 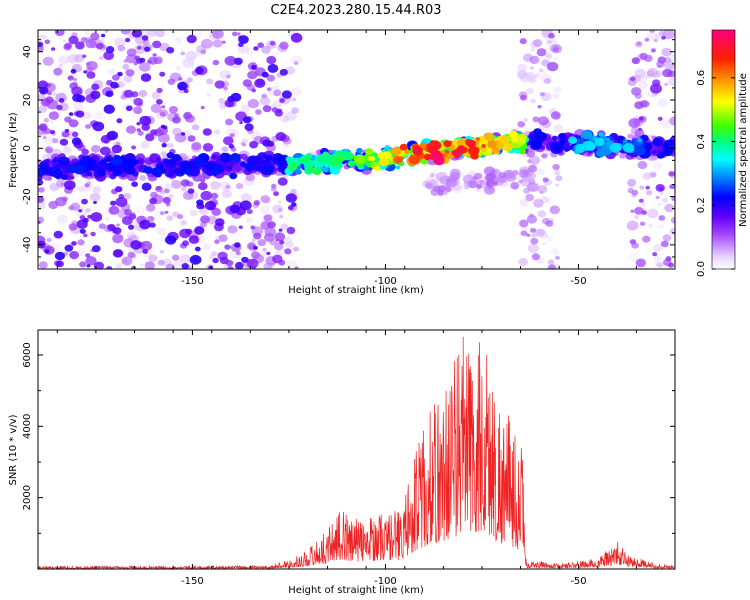 I want to click on colorbar-tick-label: 0.6, so click(x=701, y=78).